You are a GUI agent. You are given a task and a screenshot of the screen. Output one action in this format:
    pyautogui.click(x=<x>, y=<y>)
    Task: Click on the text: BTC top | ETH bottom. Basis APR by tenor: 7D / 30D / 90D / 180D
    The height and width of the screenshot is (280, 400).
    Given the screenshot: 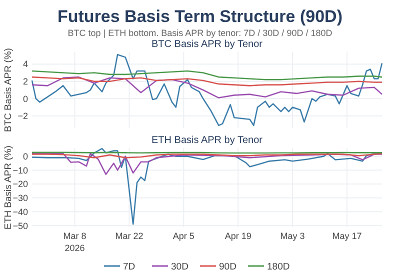 What is the action you would take?
    pyautogui.click(x=200, y=33)
    